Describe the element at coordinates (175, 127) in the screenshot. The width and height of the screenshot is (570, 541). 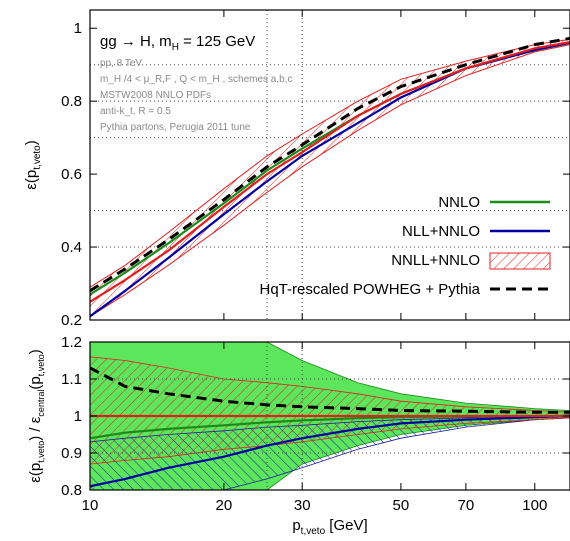
I see `annotation-line-5: Pythia partons, Perugia 2011 tune` at that location.